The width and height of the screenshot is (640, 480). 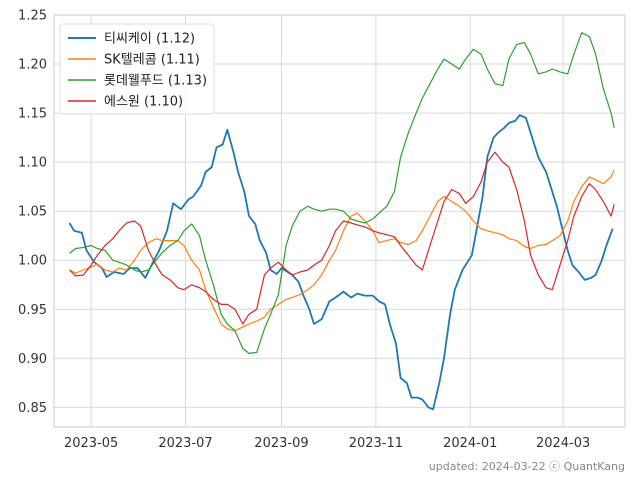 I want to click on y-tick-label: 0.90, so click(x=32, y=359).